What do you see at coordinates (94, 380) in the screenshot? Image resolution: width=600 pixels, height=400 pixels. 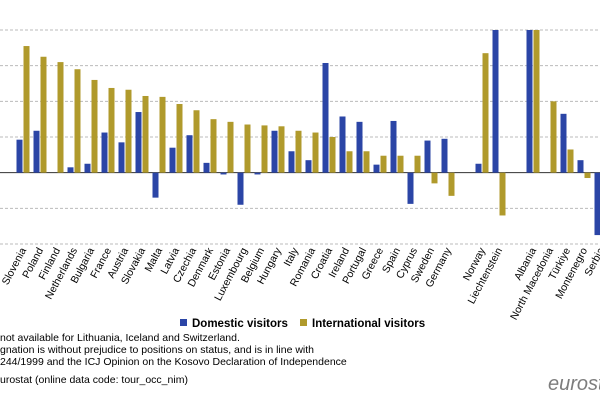 I see `source: urostat (online data code: tour_occ_nim)` at bounding box center [94, 380].